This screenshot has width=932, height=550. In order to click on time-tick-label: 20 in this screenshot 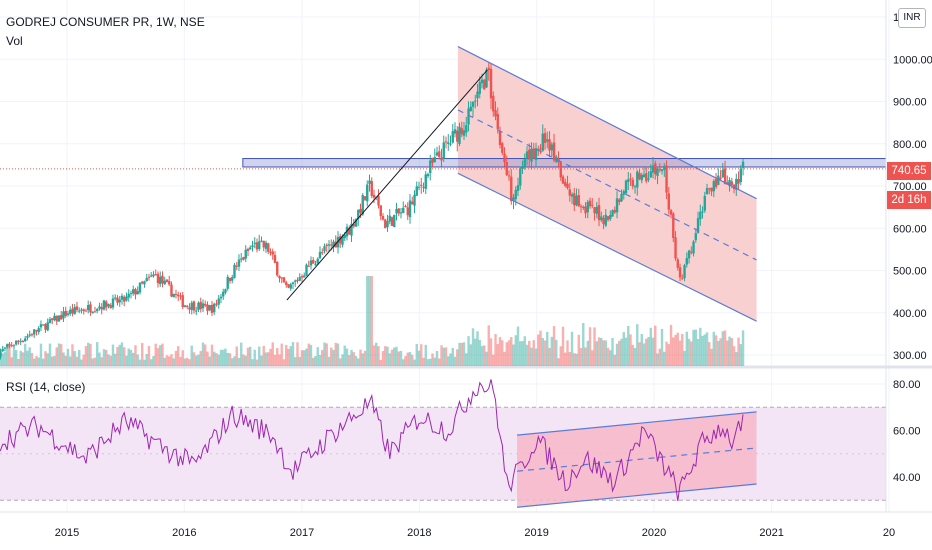, I will do `click(889, 533)`.